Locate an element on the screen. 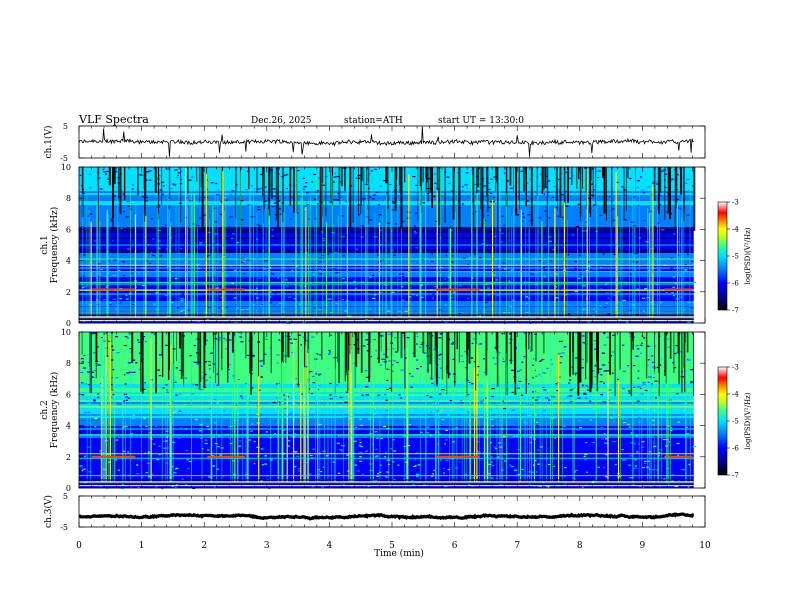  y-tick-label: 0 is located at coordinates (68, 323).